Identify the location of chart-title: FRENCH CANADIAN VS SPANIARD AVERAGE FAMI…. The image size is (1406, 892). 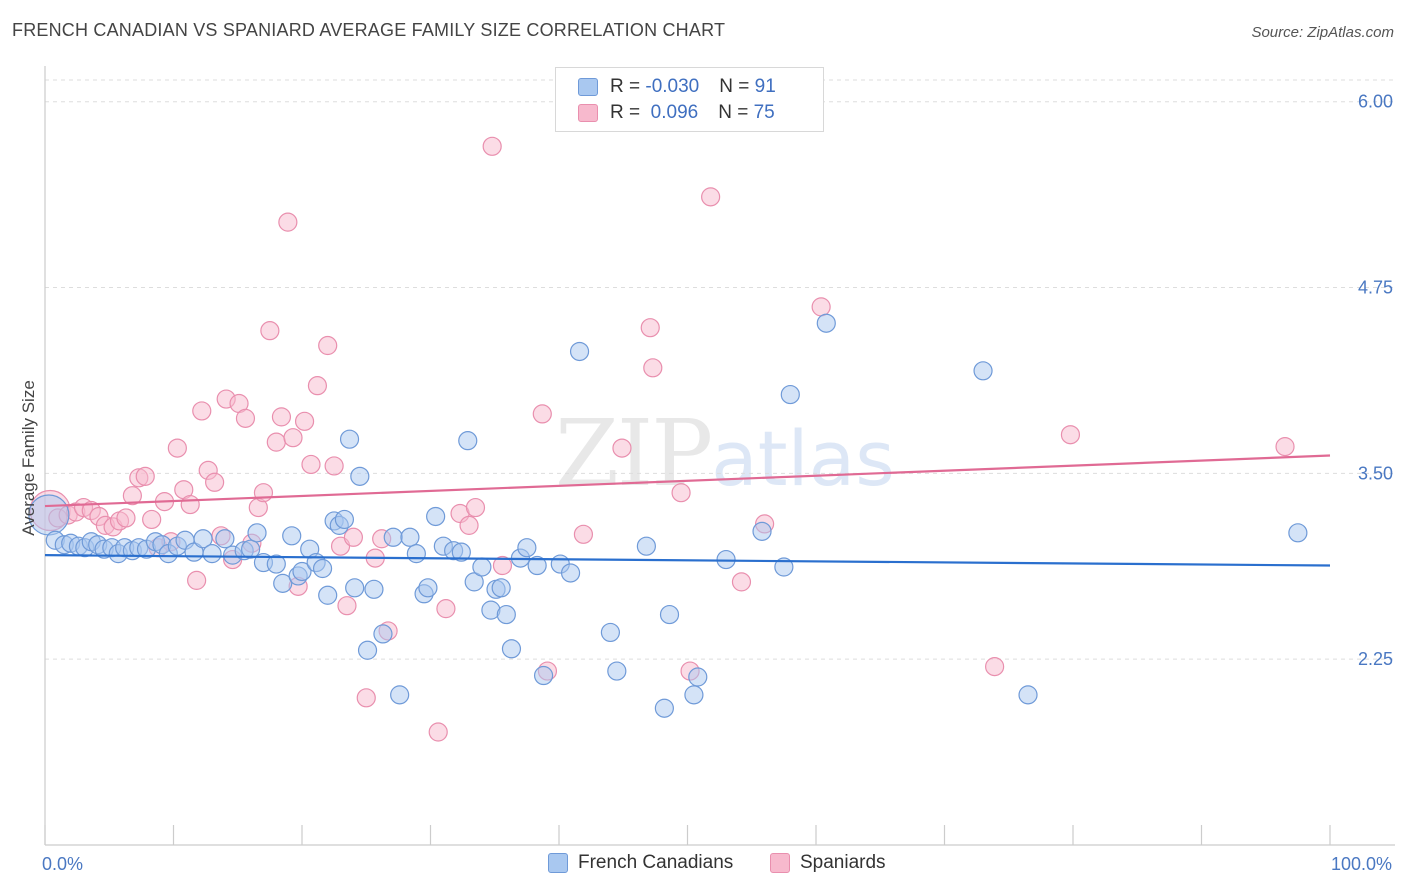
(369, 30).